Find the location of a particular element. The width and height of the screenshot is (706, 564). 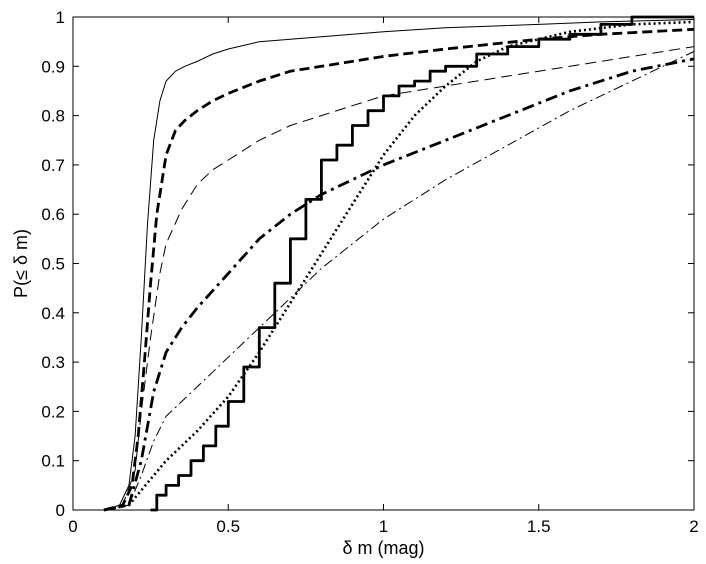

y-tick-label: 0.4 is located at coordinates (53, 313).